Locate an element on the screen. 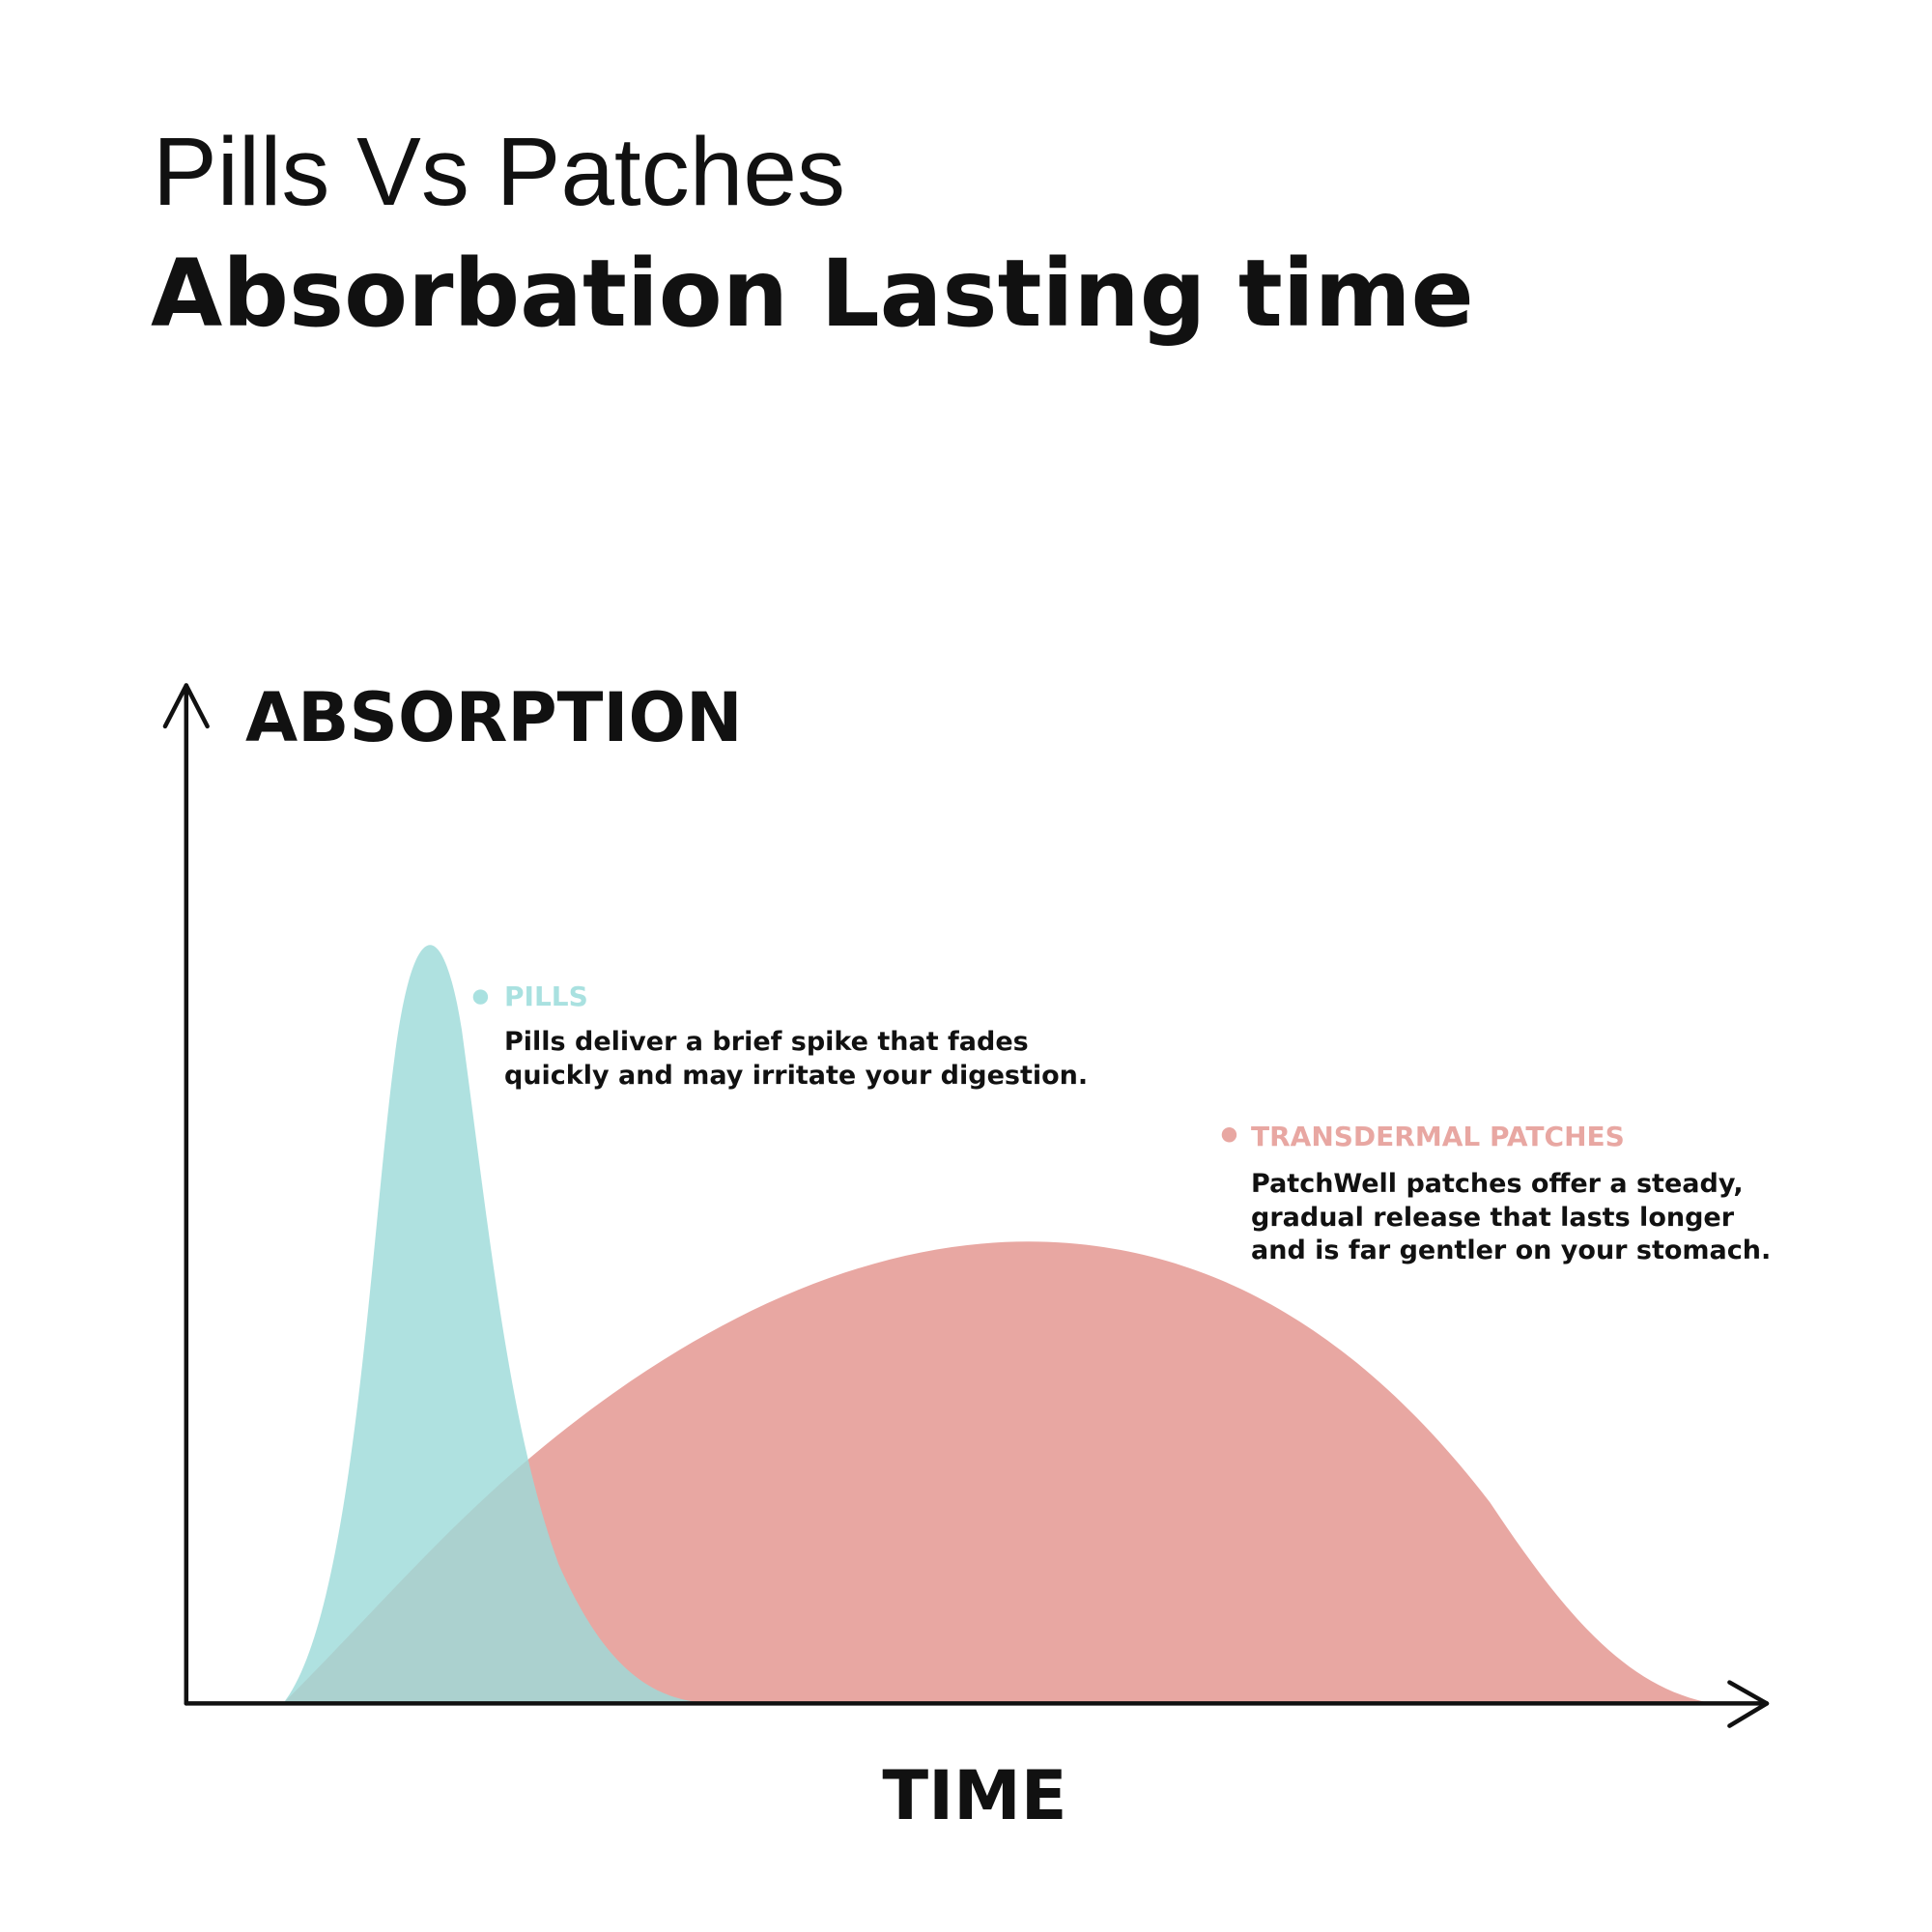 The width and height of the screenshot is (1932, 1932). pill-curve is located at coordinates (502, 1324).